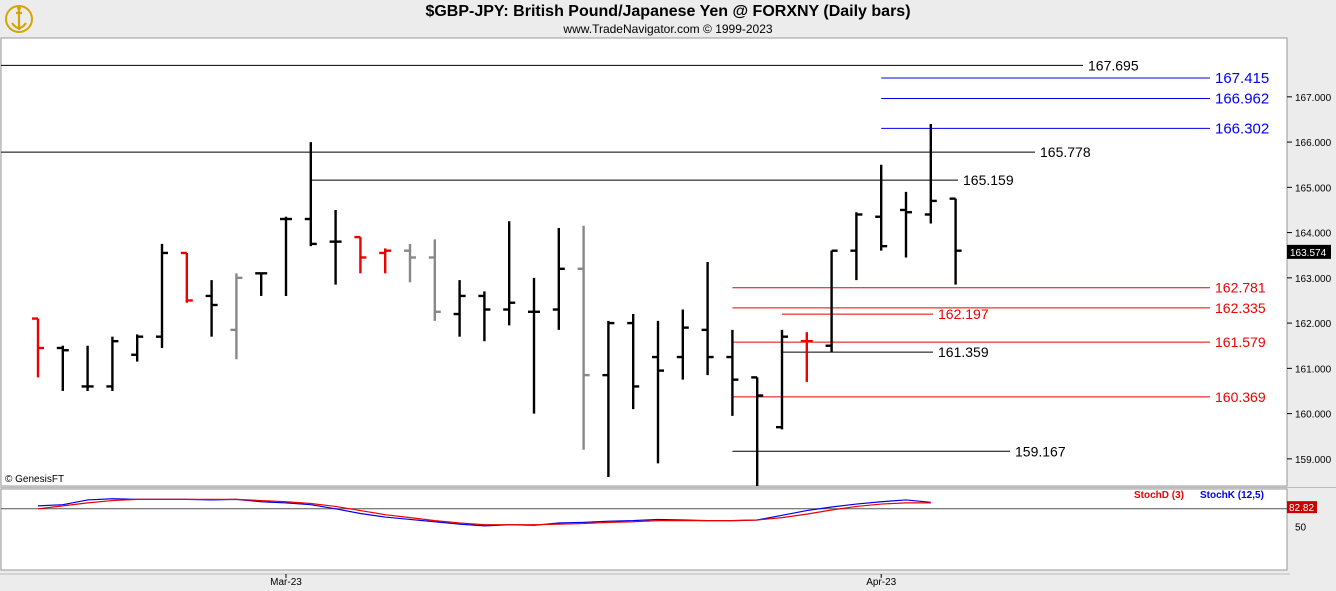 This screenshot has height=591, width=1336. I want to click on copyright-label: © GenesisFT, so click(35, 479).